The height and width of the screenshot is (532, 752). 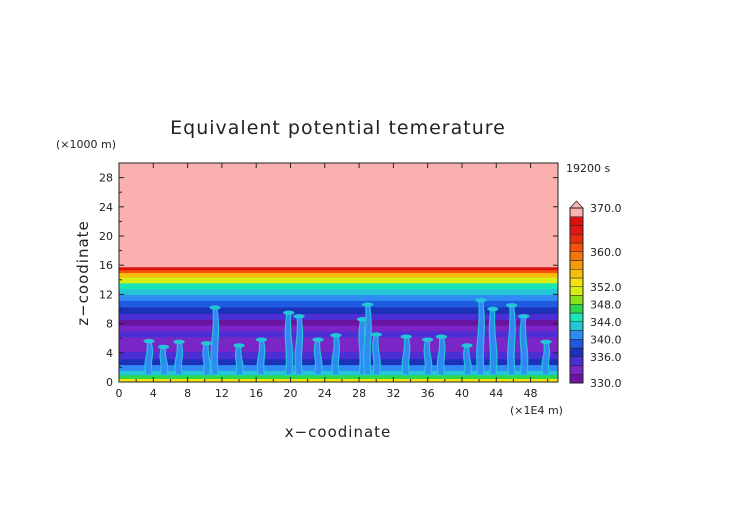 What do you see at coordinates (187, 393) in the screenshot?
I see `x-tick-label: 8` at bounding box center [187, 393].